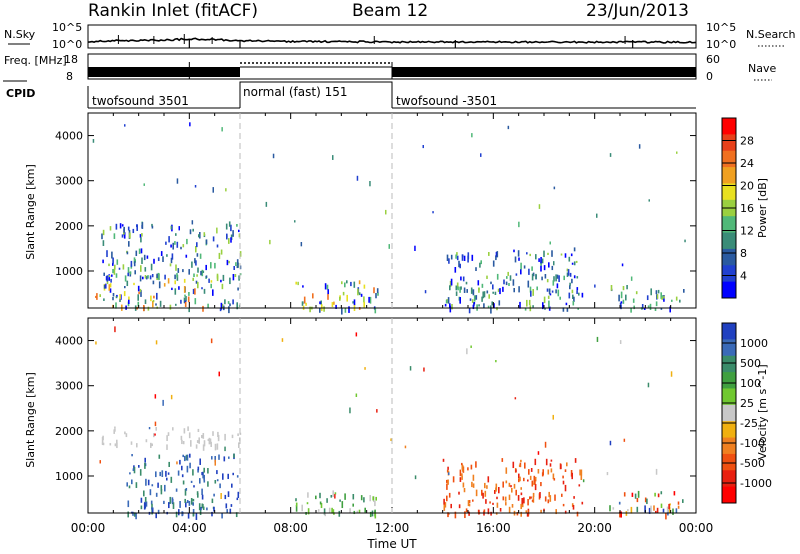  What do you see at coordinates (747, 208) in the screenshot?
I see `colorbar-tick-label: 16` at bounding box center [747, 208].